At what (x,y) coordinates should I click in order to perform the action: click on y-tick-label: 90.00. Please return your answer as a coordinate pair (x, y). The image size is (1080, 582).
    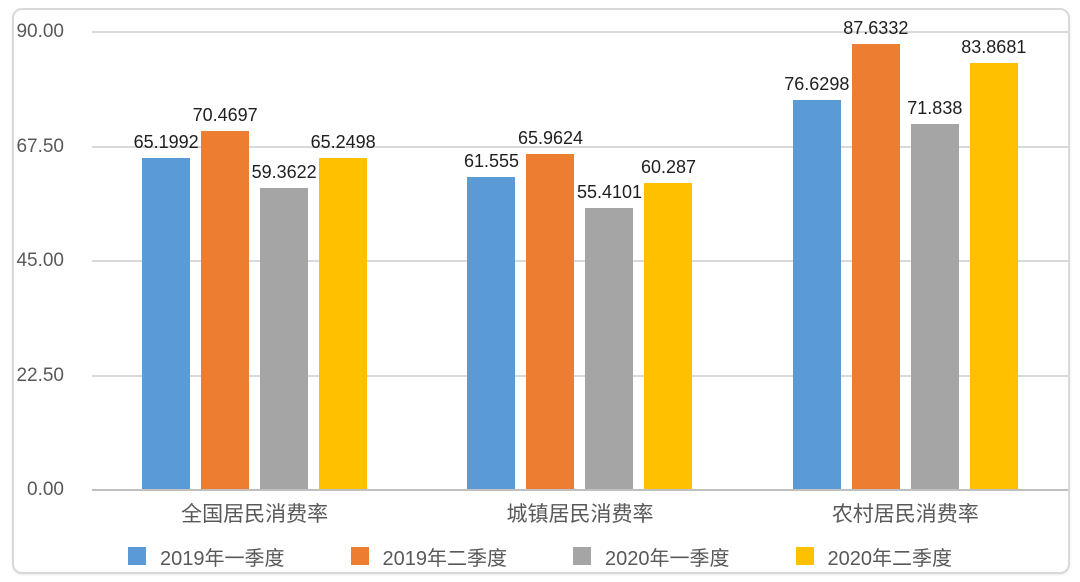
    Looking at the image, I should click on (40, 31).